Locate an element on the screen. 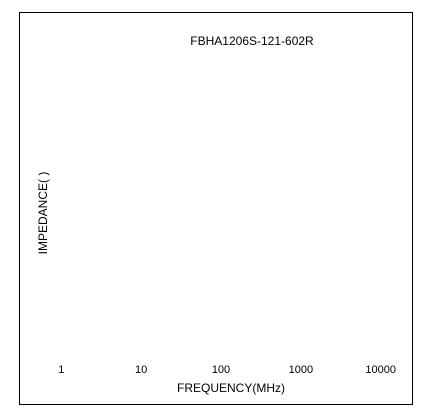  x-axis-tick-labels: 1 10 100 1000 10000 is located at coordinates (227, 370).